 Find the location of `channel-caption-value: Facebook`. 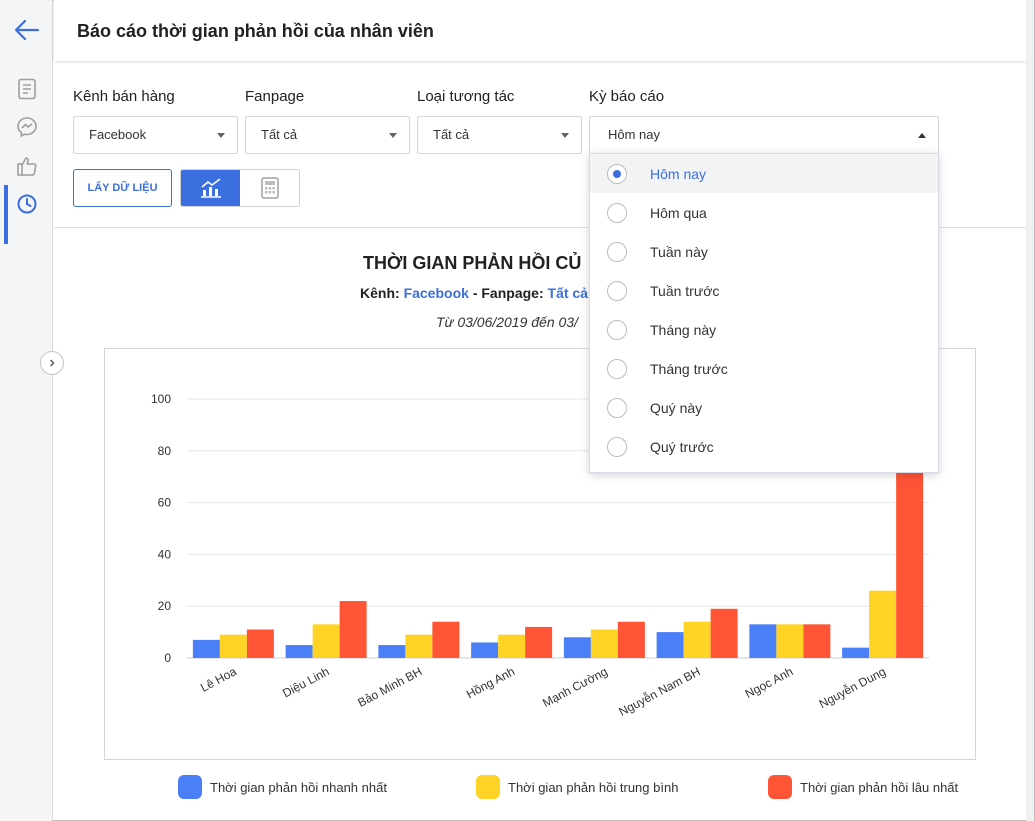

channel-caption-value: Facebook is located at coordinates (436, 293).